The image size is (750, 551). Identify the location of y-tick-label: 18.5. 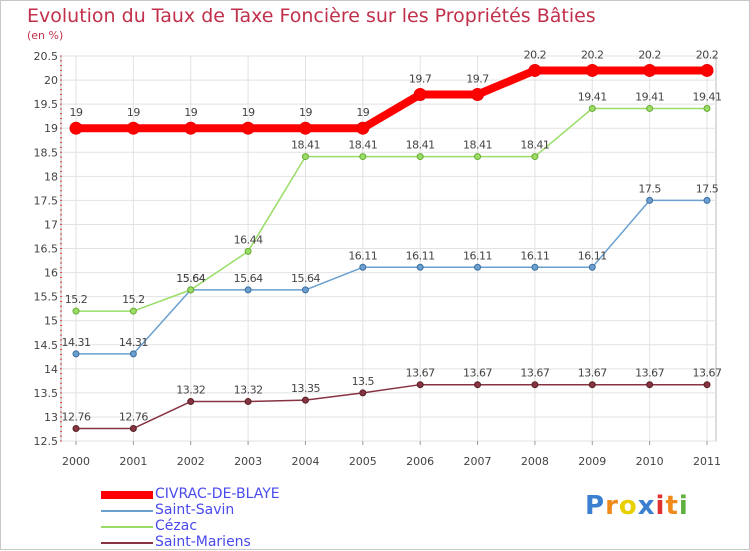
(46, 152).